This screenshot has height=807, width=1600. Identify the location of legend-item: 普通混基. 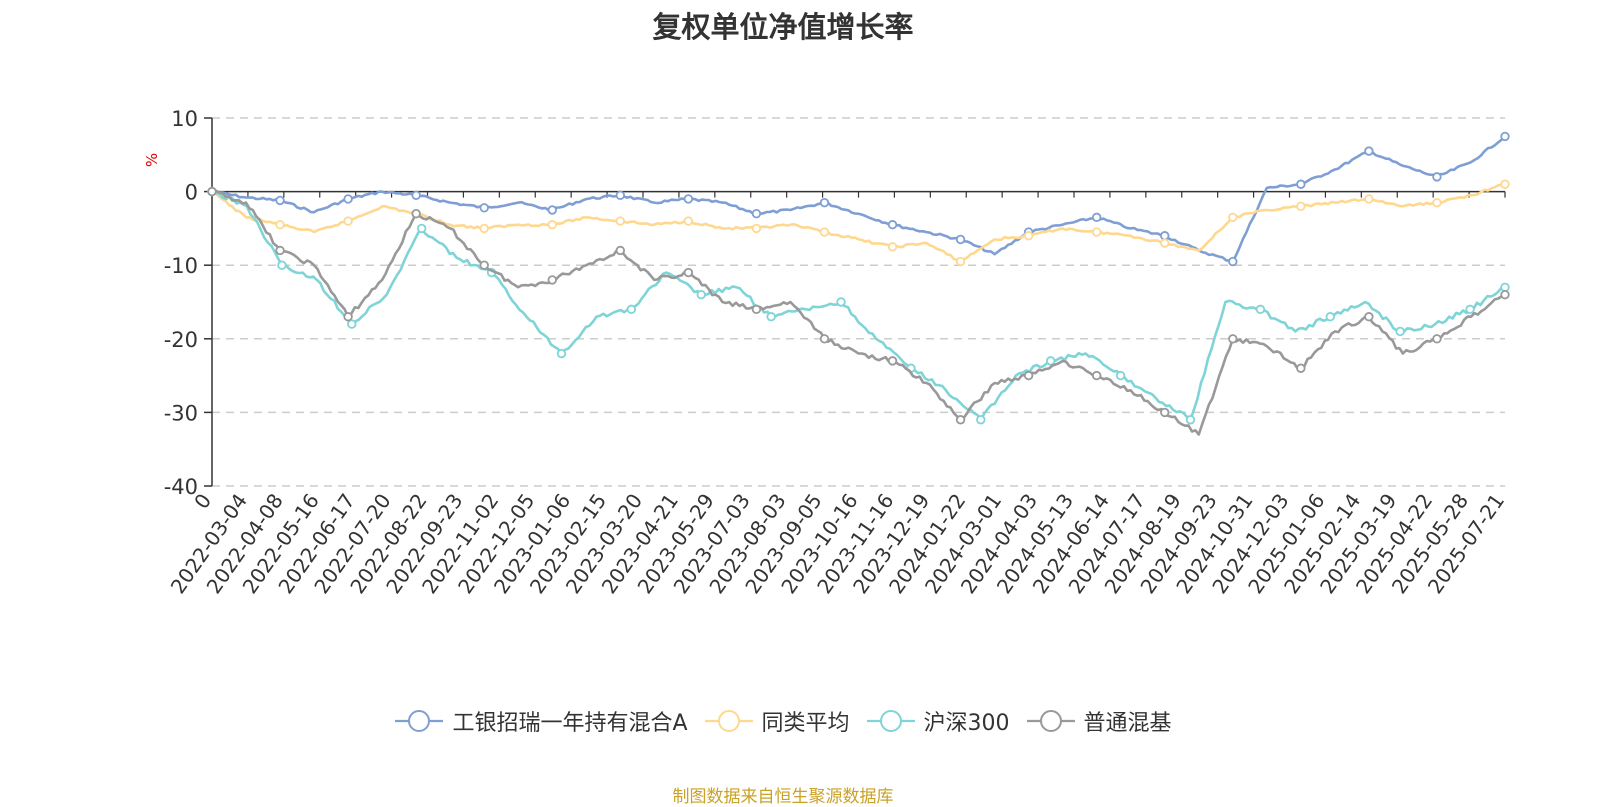
(1099, 721).